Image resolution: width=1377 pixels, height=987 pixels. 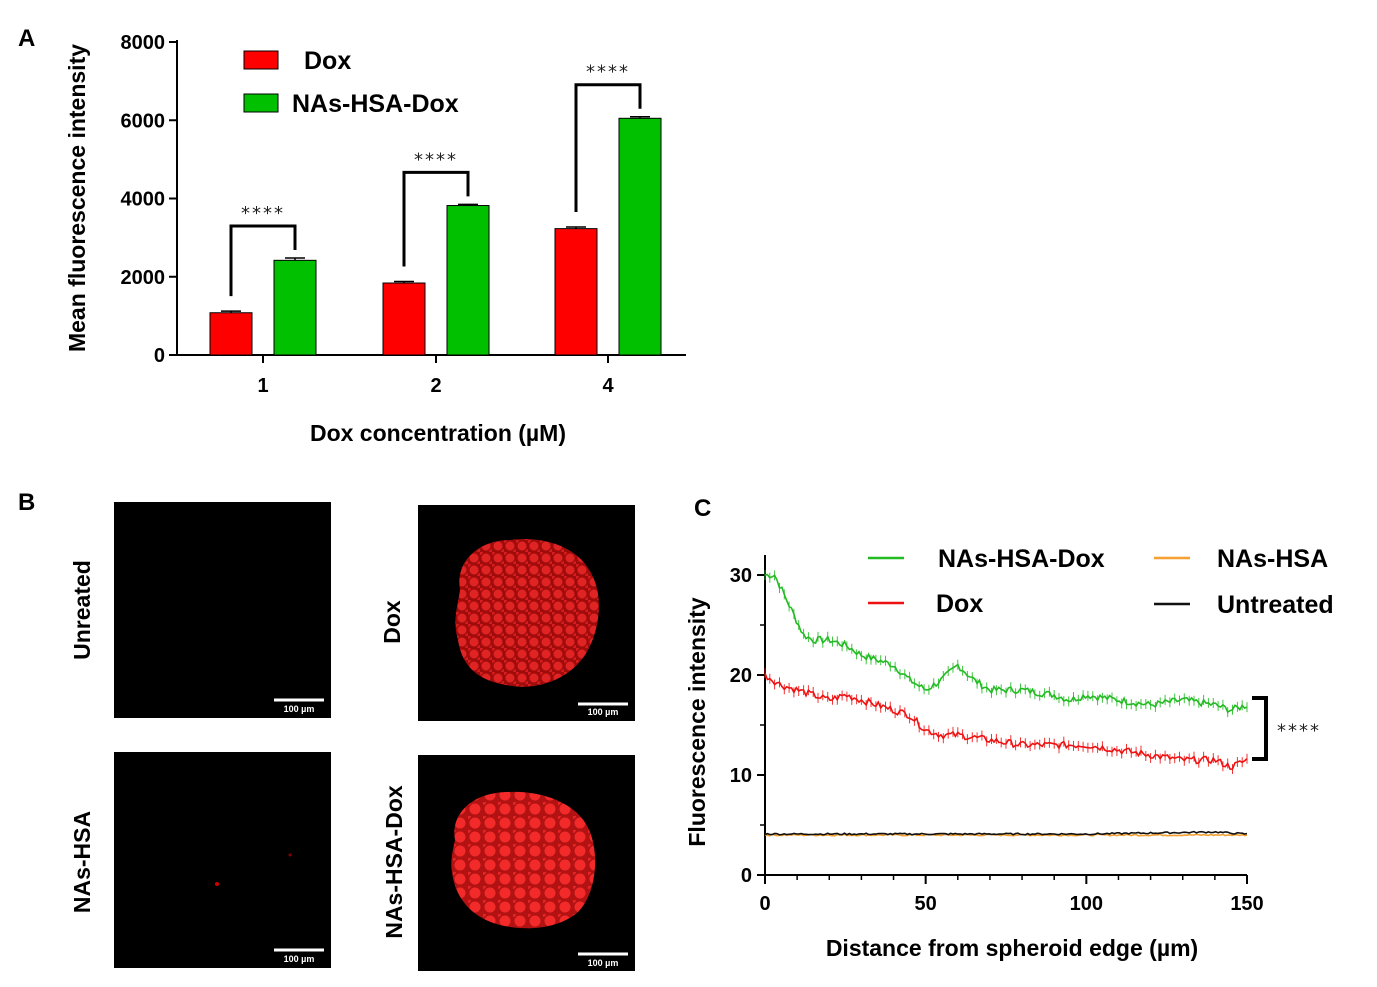 What do you see at coordinates (1272, 559) in the screenshot?
I see `legend-label: NAs-HSA` at bounding box center [1272, 559].